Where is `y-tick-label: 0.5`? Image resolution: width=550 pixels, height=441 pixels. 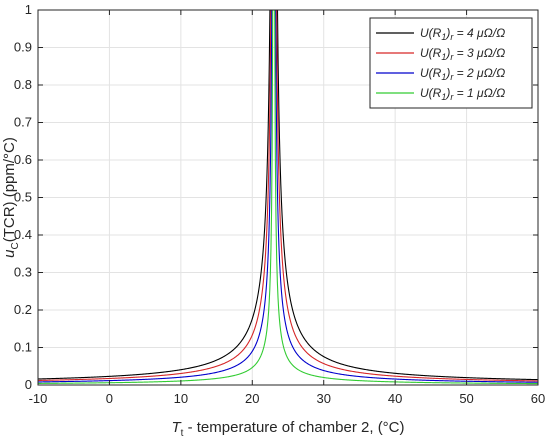 y-tick-label: 0.5 is located at coordinates (23, 197).